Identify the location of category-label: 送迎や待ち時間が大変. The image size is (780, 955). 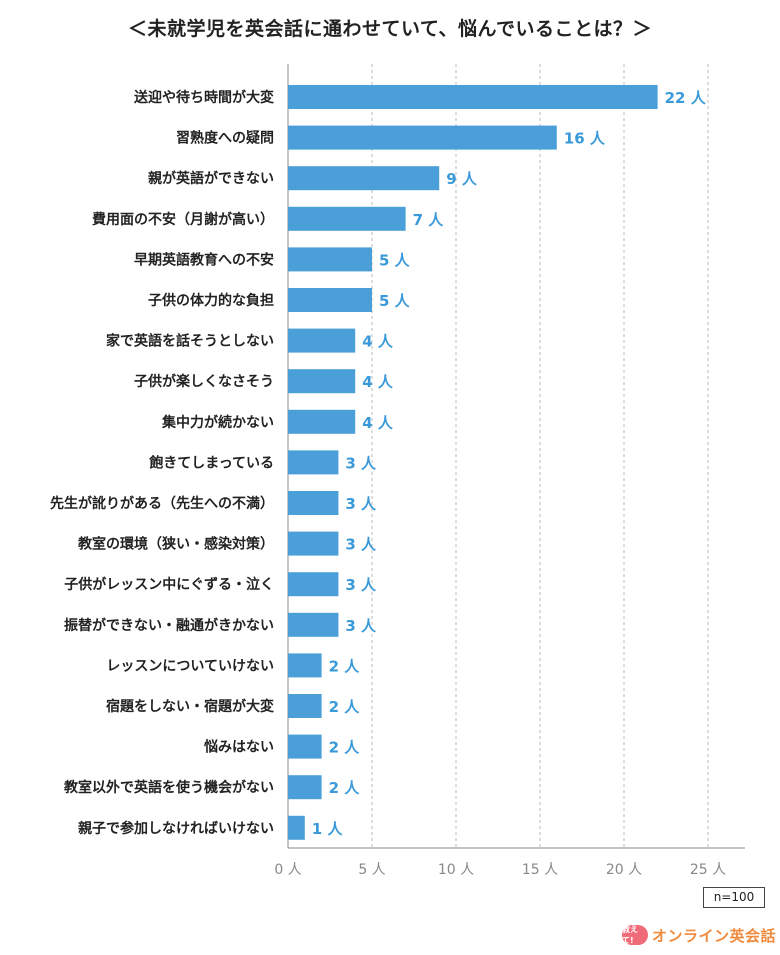
(203, 97).